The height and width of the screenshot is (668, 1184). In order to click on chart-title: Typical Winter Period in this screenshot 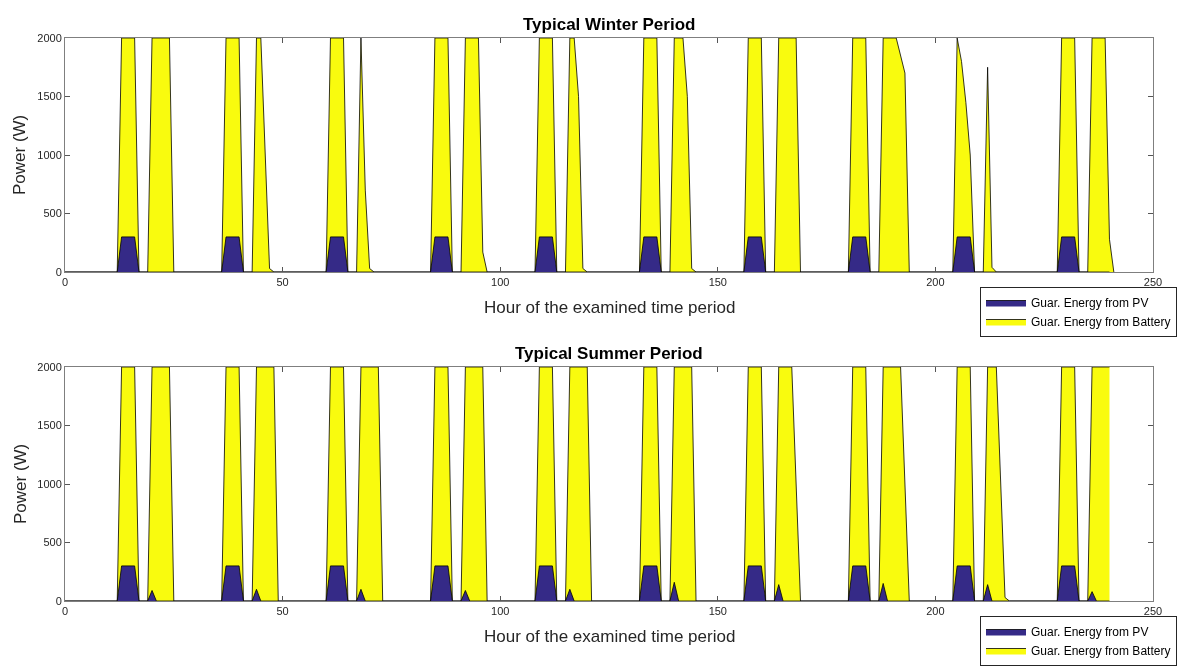, I will do `click(609, 24)`.